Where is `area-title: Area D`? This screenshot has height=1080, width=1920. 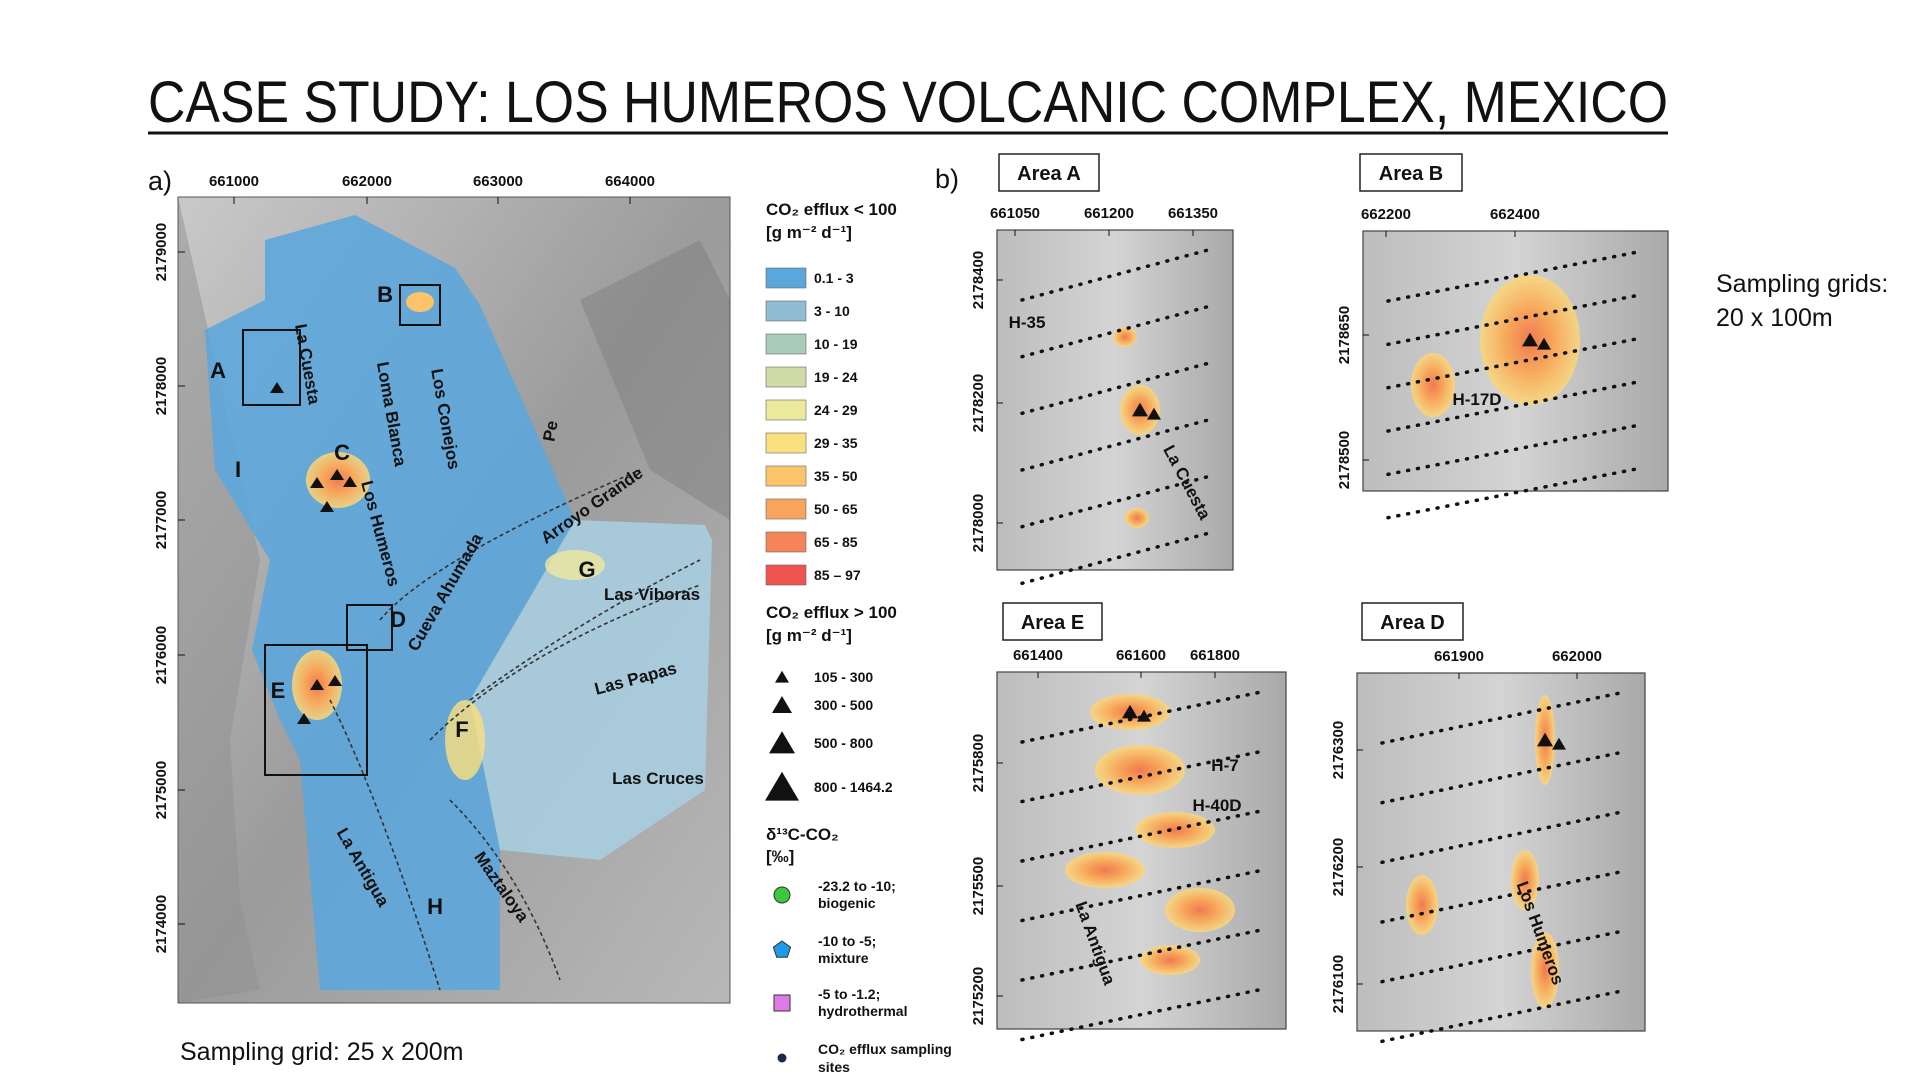 area-title: Area D is located at coordinates (1412, 623).